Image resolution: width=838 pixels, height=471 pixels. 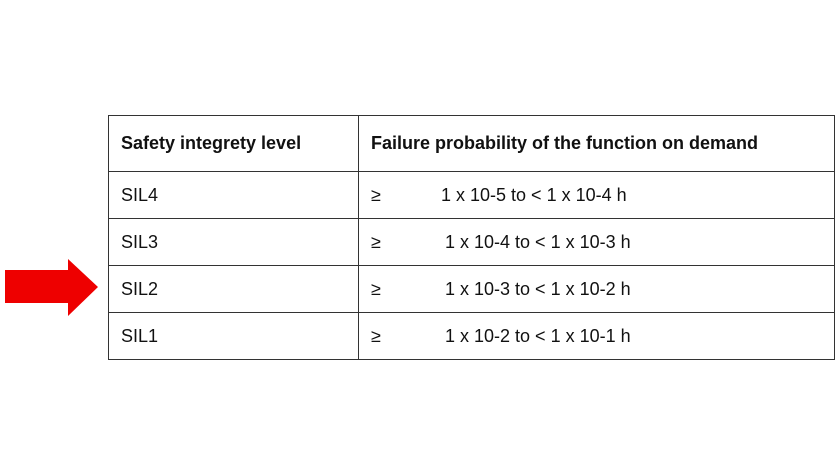 I want to click on failure-probability: ≥1 x 10-4 to < 1 x 10-3 h, so click(x=596, y=242).